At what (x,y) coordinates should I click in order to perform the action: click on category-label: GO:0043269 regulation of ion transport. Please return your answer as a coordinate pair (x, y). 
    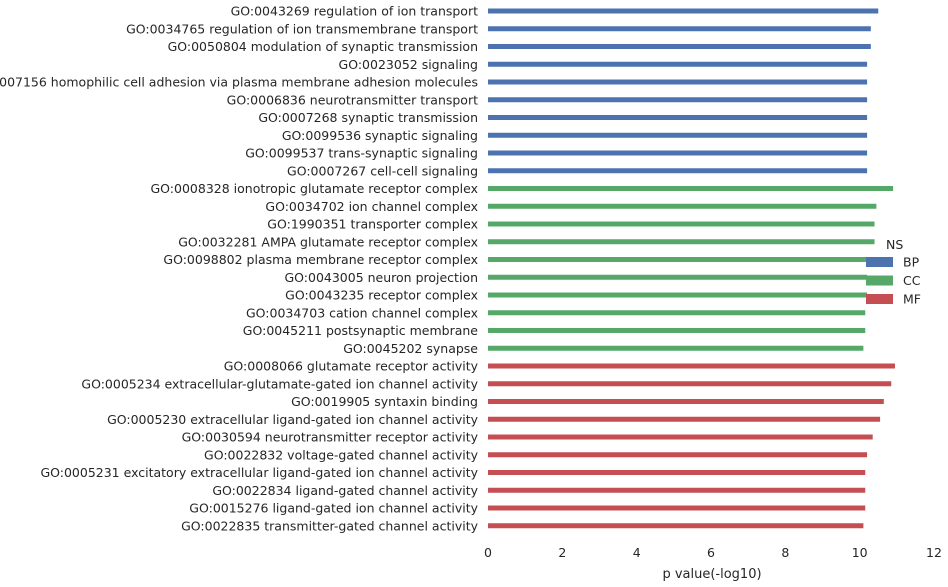
    Looking at the image, I should click on (355, 11).